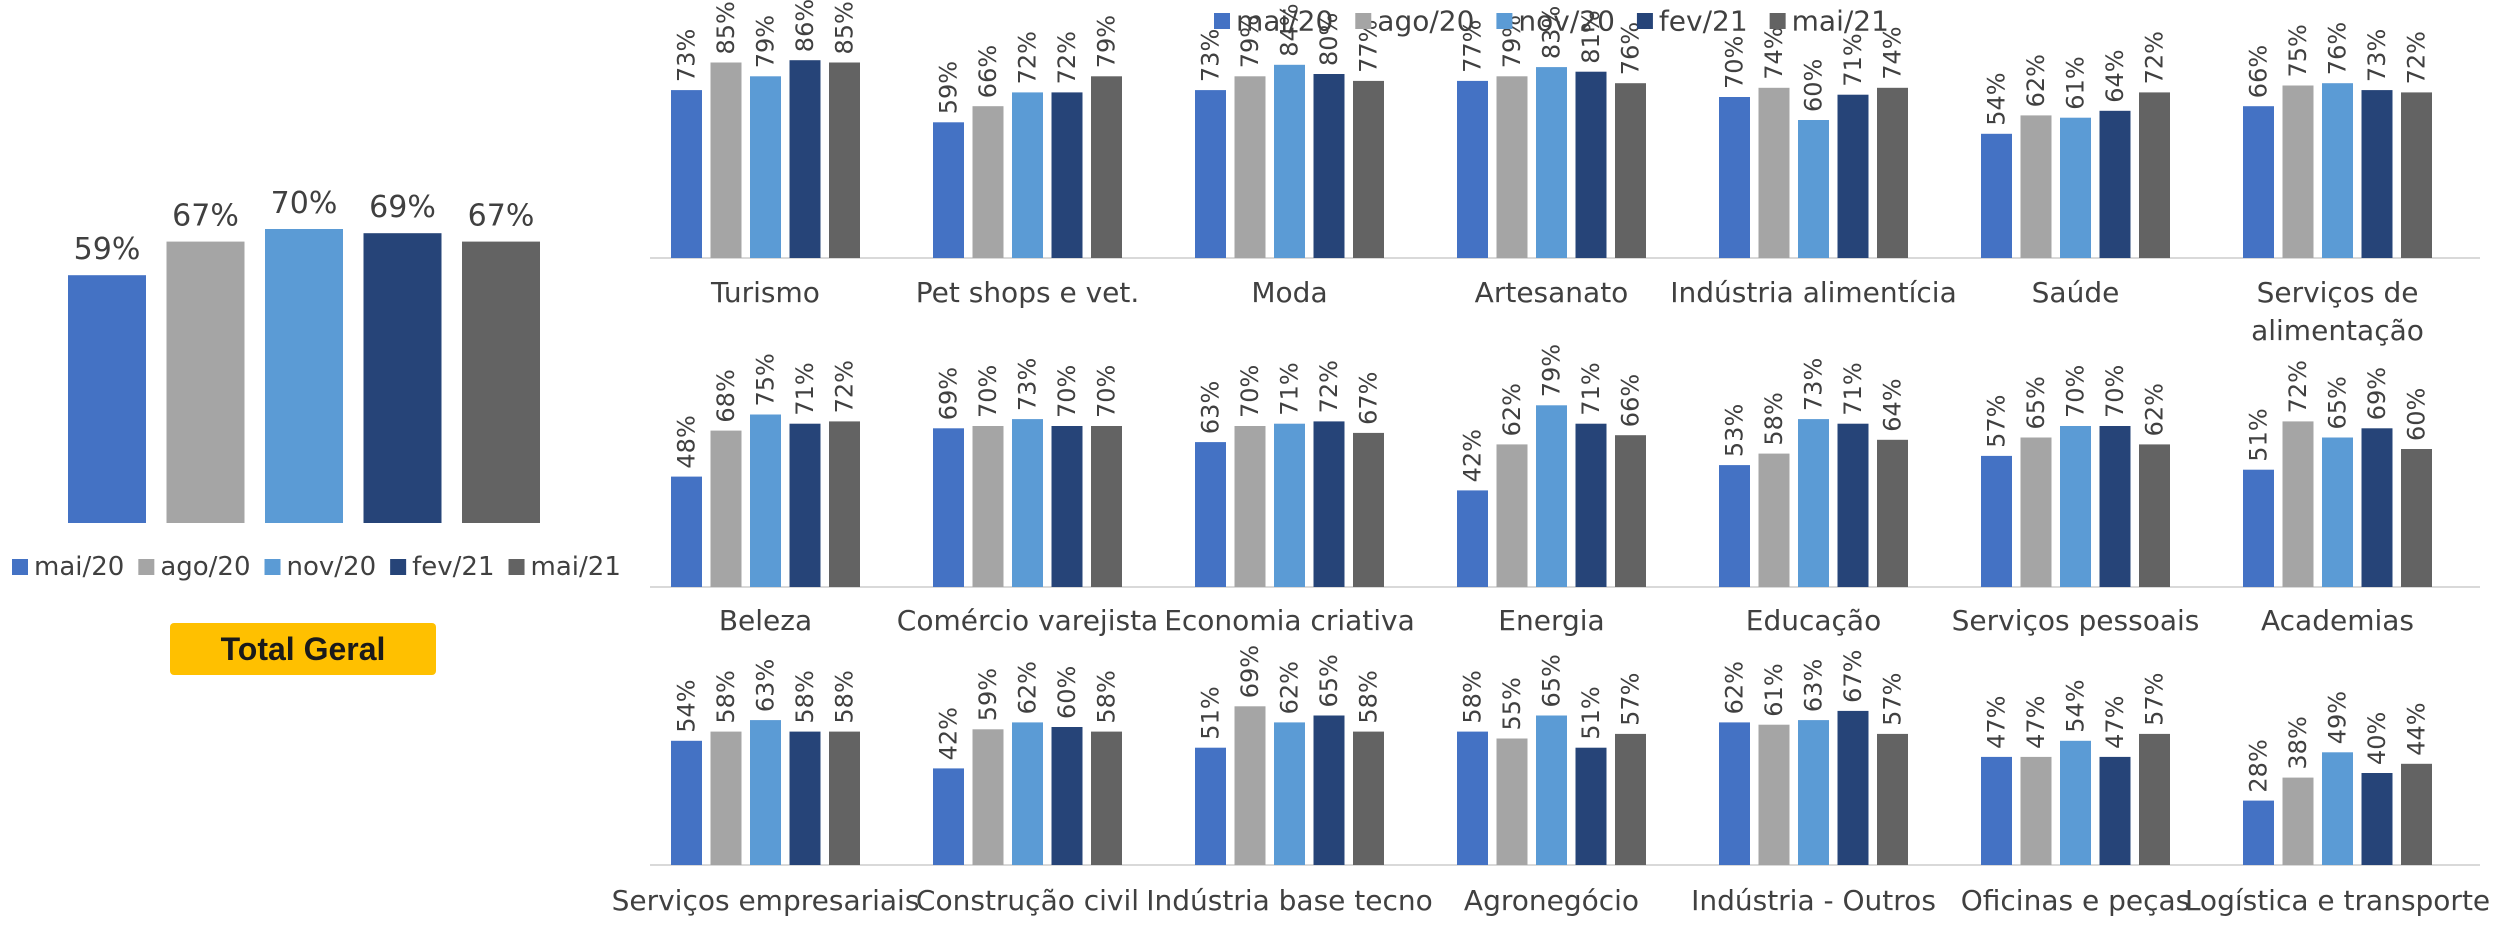 The height and width of the screenshot is (928, 2496). Describe the element at coordinates (2337, 330) in the screenshot. I see `category-label-servicos-de-alimentacao-line2: alimentação` at that location.